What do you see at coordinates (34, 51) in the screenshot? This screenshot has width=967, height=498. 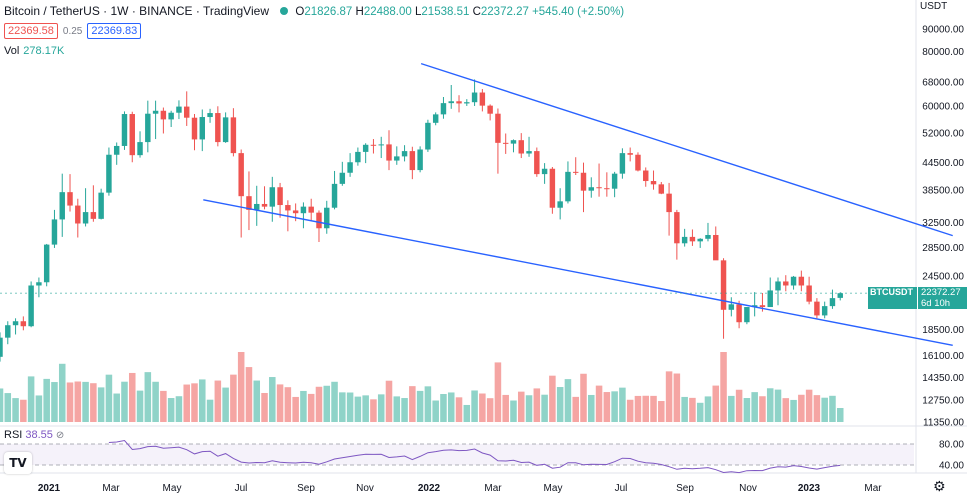 I see `volume-legend: Vol 278.17K` at bounding box center [34, 51].